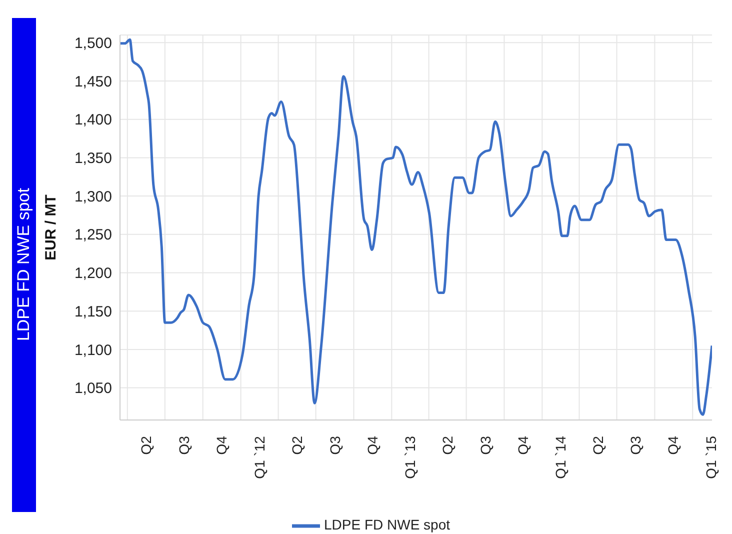  What do you see at coordinates (387, 524) in the screenshot?
I see `legend-label: LDPE FD NWE spot` at bounding box center [387, 524].